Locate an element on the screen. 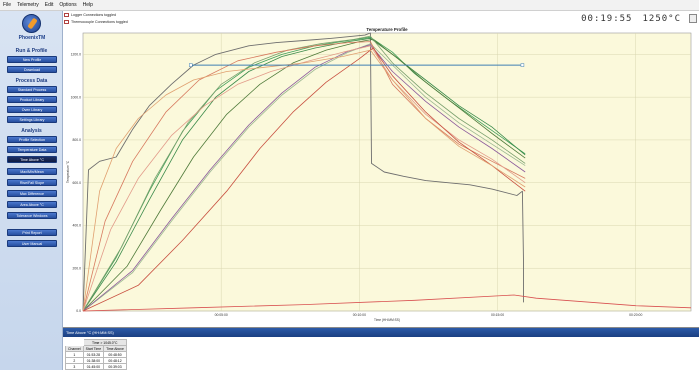 This screenshot has width=699, height=370. x-axis-label: Time (HH:MM:SS) is located at coordinates (387, 320).